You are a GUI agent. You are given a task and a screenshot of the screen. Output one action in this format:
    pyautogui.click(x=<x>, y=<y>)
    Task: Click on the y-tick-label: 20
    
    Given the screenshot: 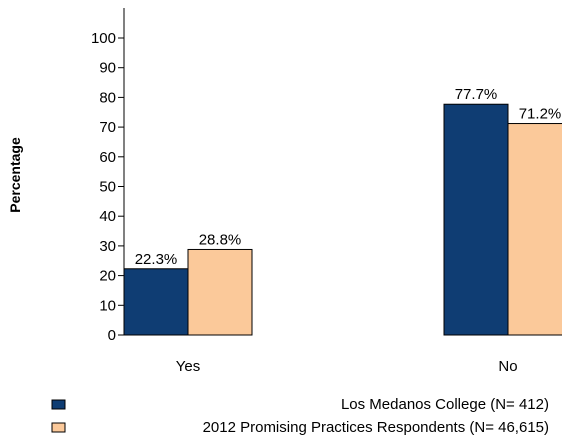 What is the action you would take?
    pyautogui.click(x=107, y=276)
    